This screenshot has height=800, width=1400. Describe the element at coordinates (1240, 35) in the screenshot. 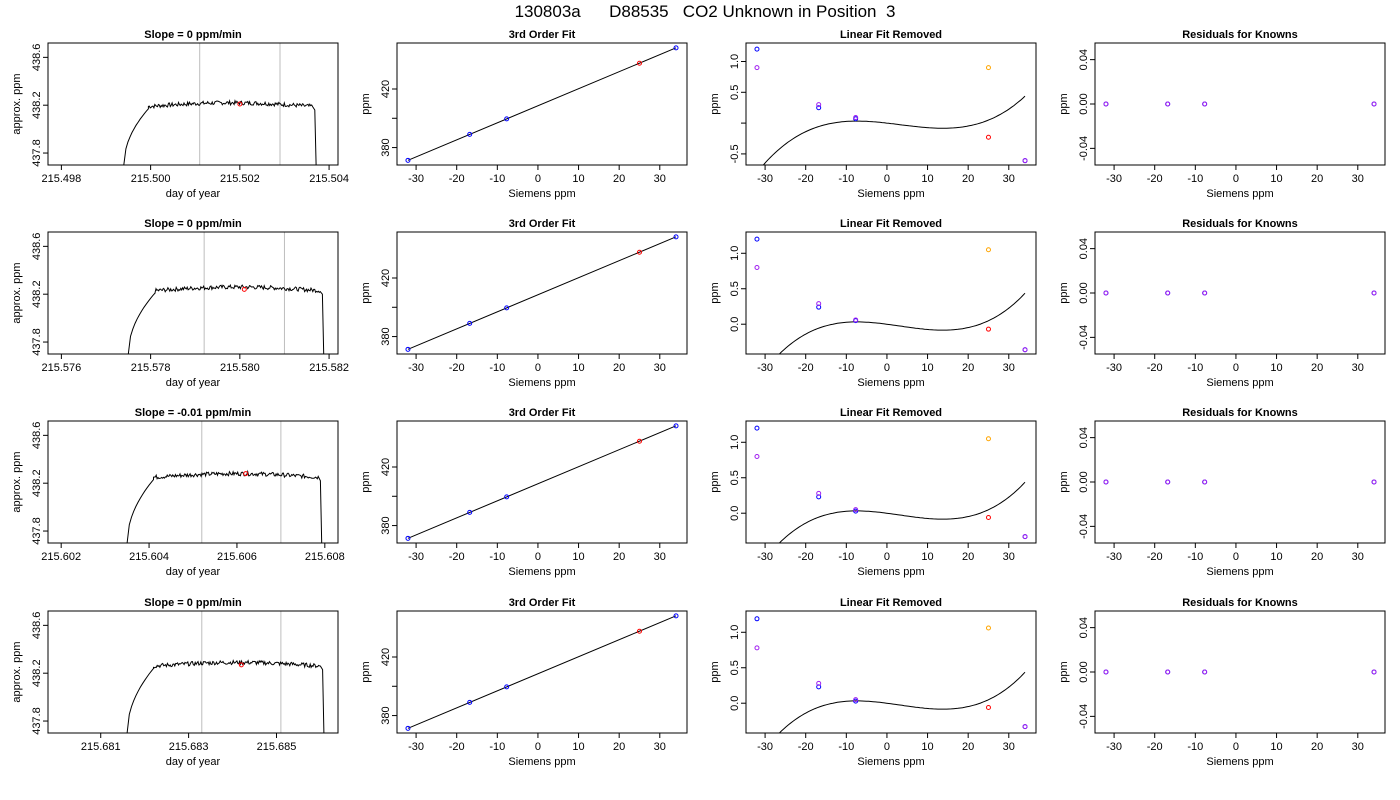

I see `panel-title: Residuals for Knowns` at that location.